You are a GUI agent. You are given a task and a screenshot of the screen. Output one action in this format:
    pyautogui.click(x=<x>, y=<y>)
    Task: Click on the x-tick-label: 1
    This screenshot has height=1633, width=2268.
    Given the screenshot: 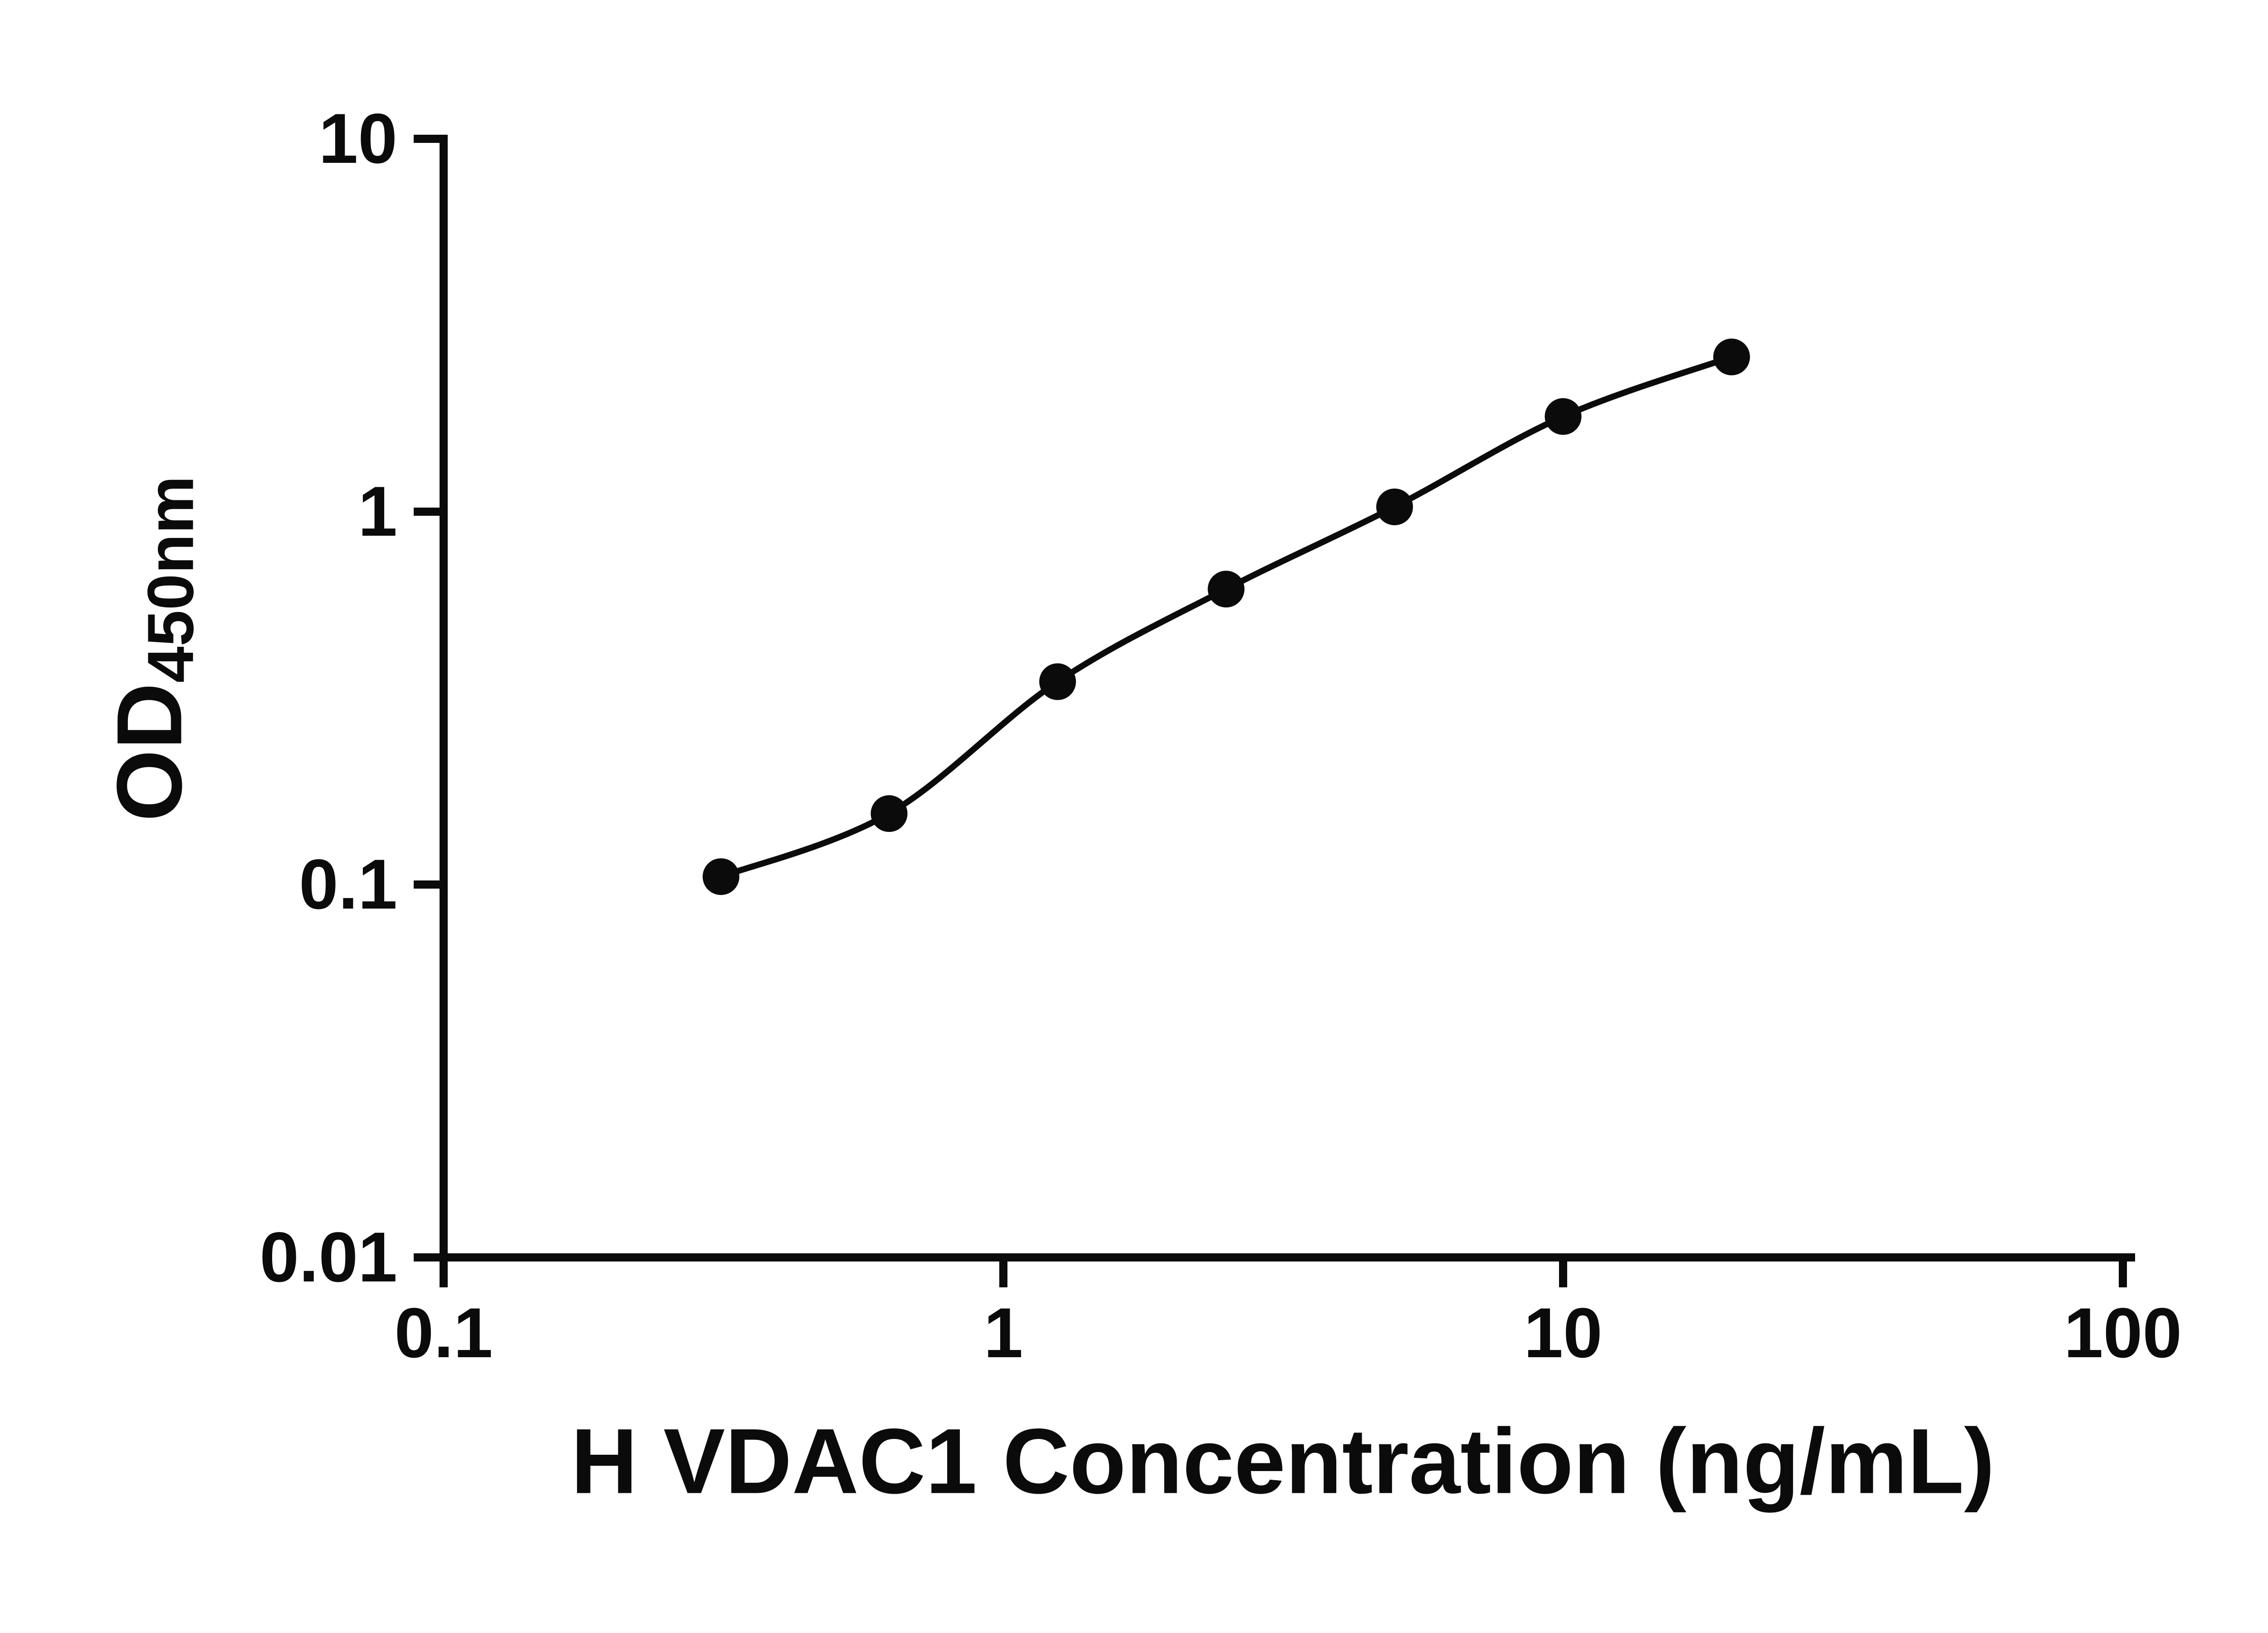 What is the action you would take?
    pyautogui.click(x=1004, y=1333)
    